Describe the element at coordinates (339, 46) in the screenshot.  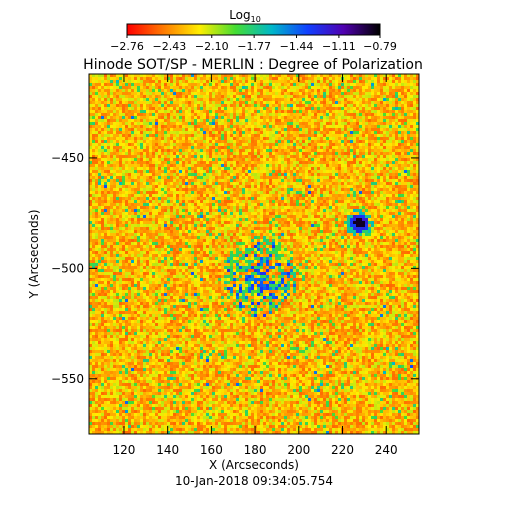
I see `colorbar-tick-label: −1.11` at that location.